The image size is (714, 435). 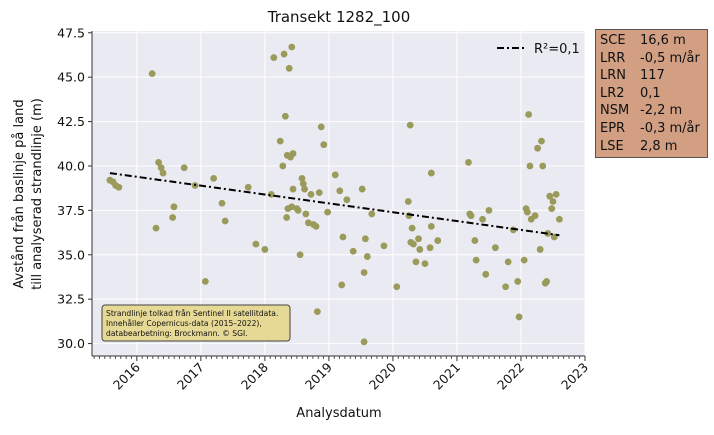 I want to click on stat-key: SCE, so click(x=613, y=40).